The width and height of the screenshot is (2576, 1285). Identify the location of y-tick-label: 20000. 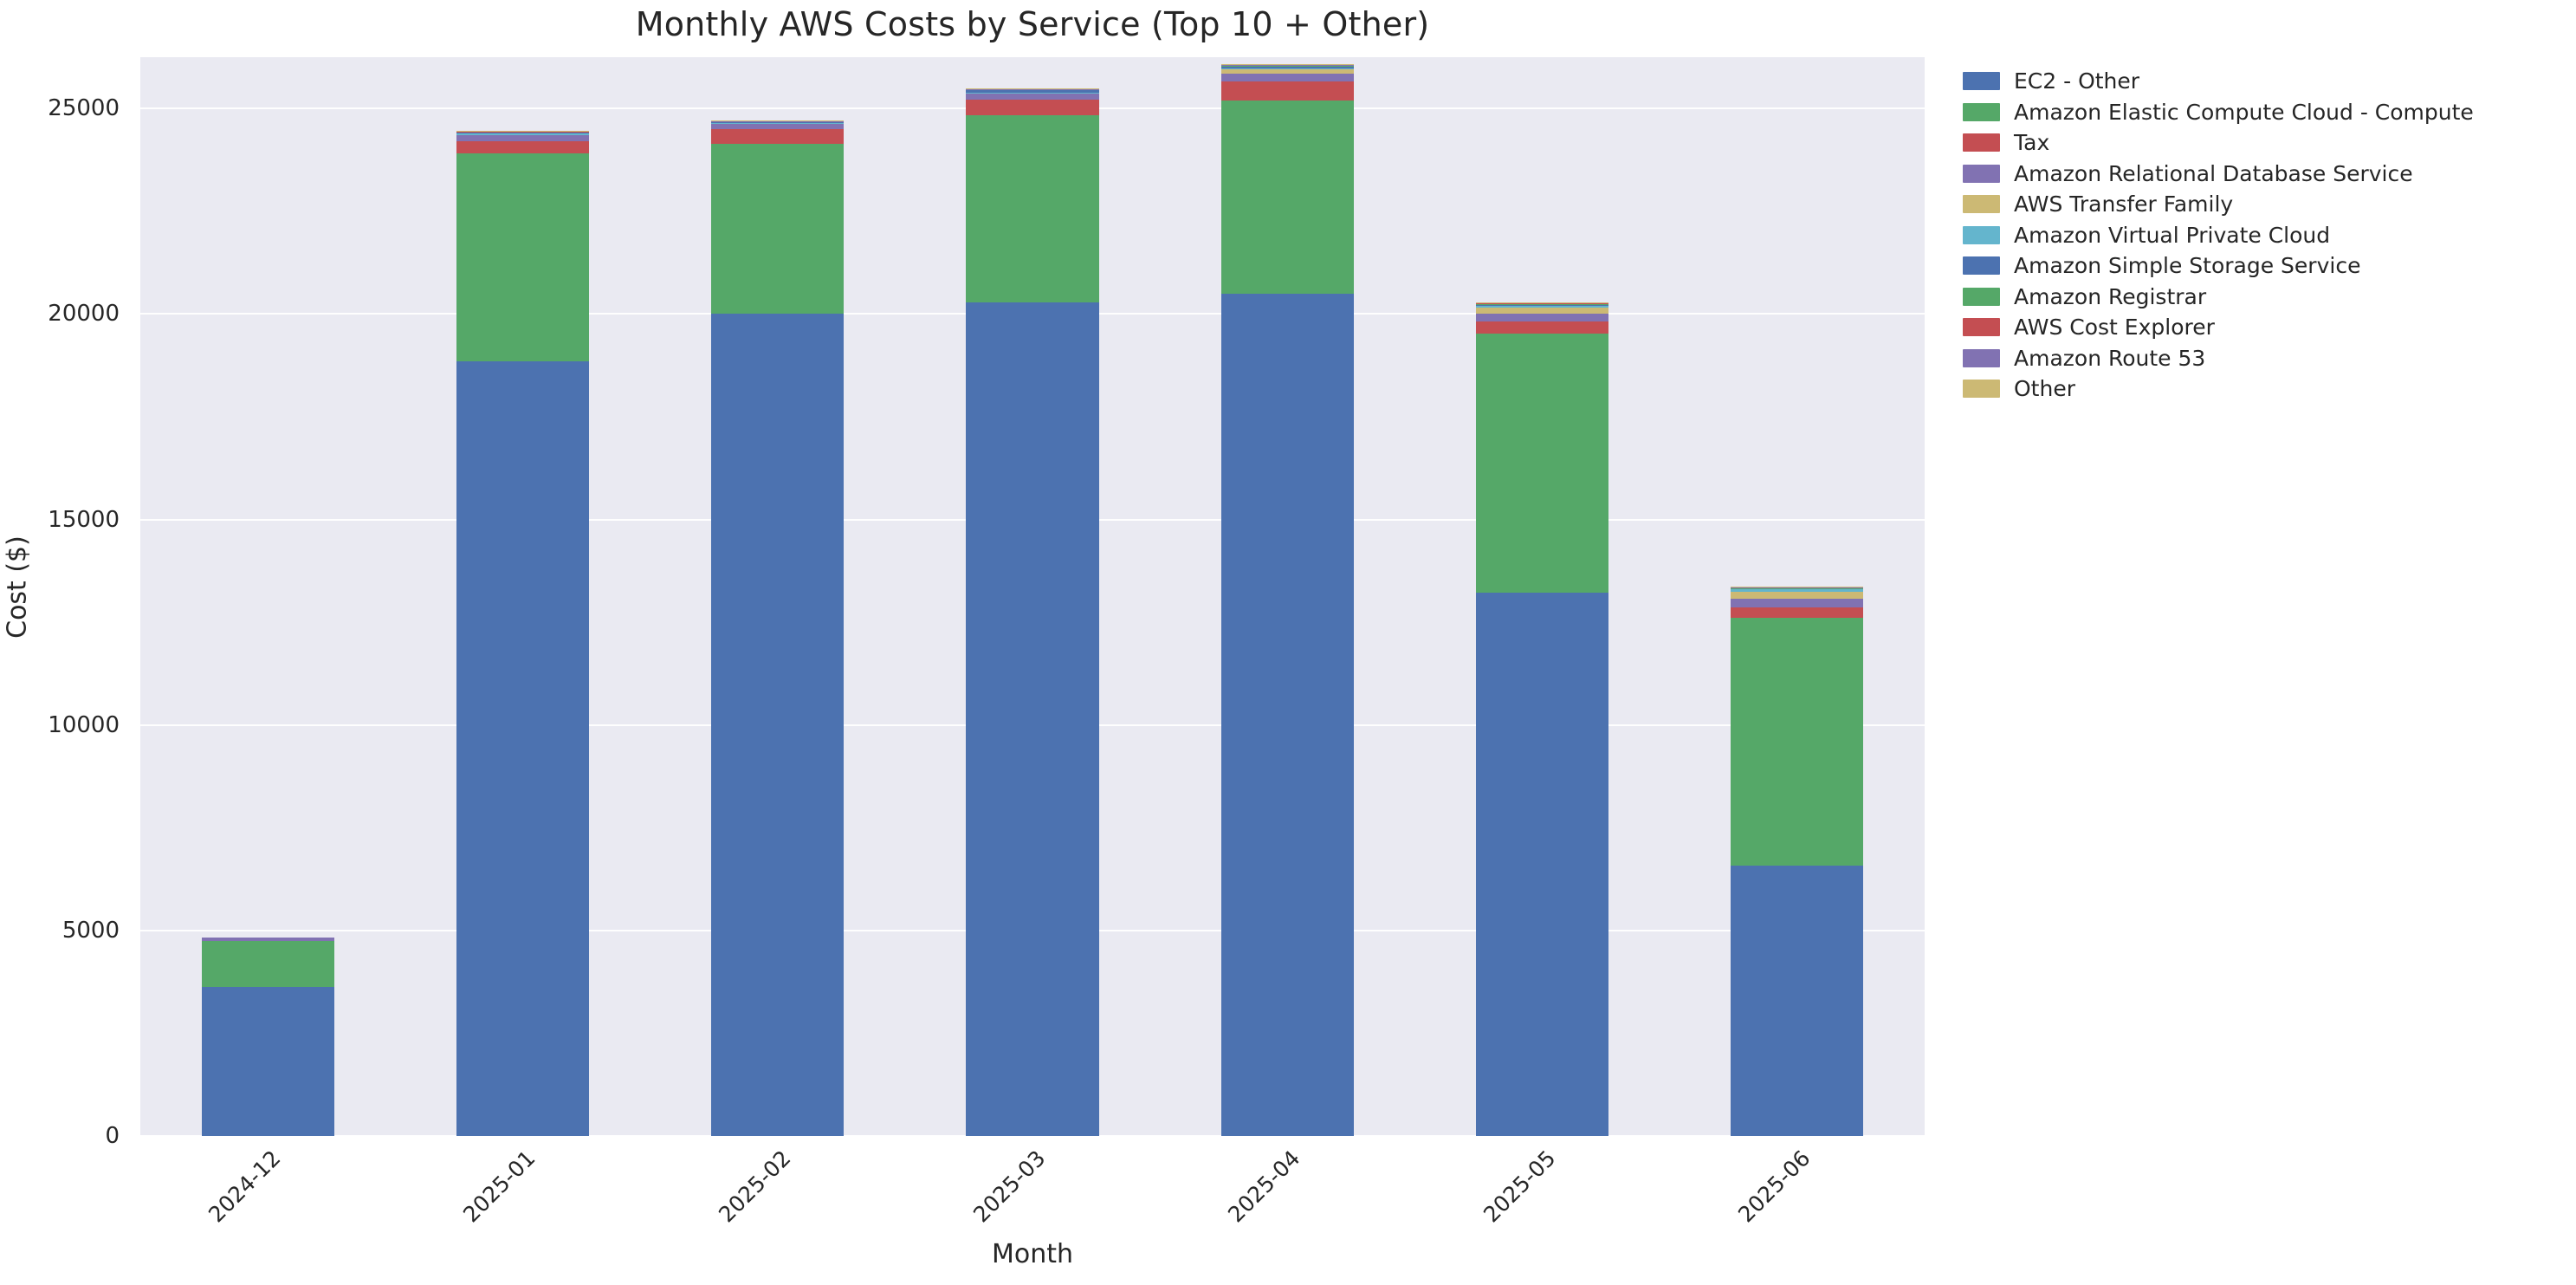
(84, 314).